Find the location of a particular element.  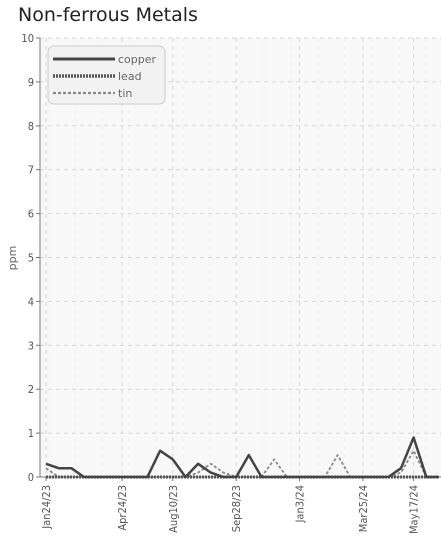

y-tick-label: 5 is located at coordinates (31, 258).